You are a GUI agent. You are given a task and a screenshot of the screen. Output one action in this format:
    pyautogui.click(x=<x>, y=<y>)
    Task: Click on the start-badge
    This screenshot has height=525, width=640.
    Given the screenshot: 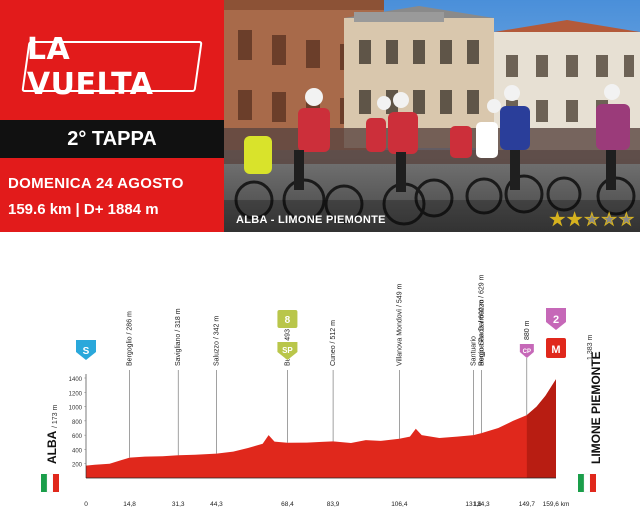 What is the action you would take?
    pyautogui.click(x=86, y=350)
    